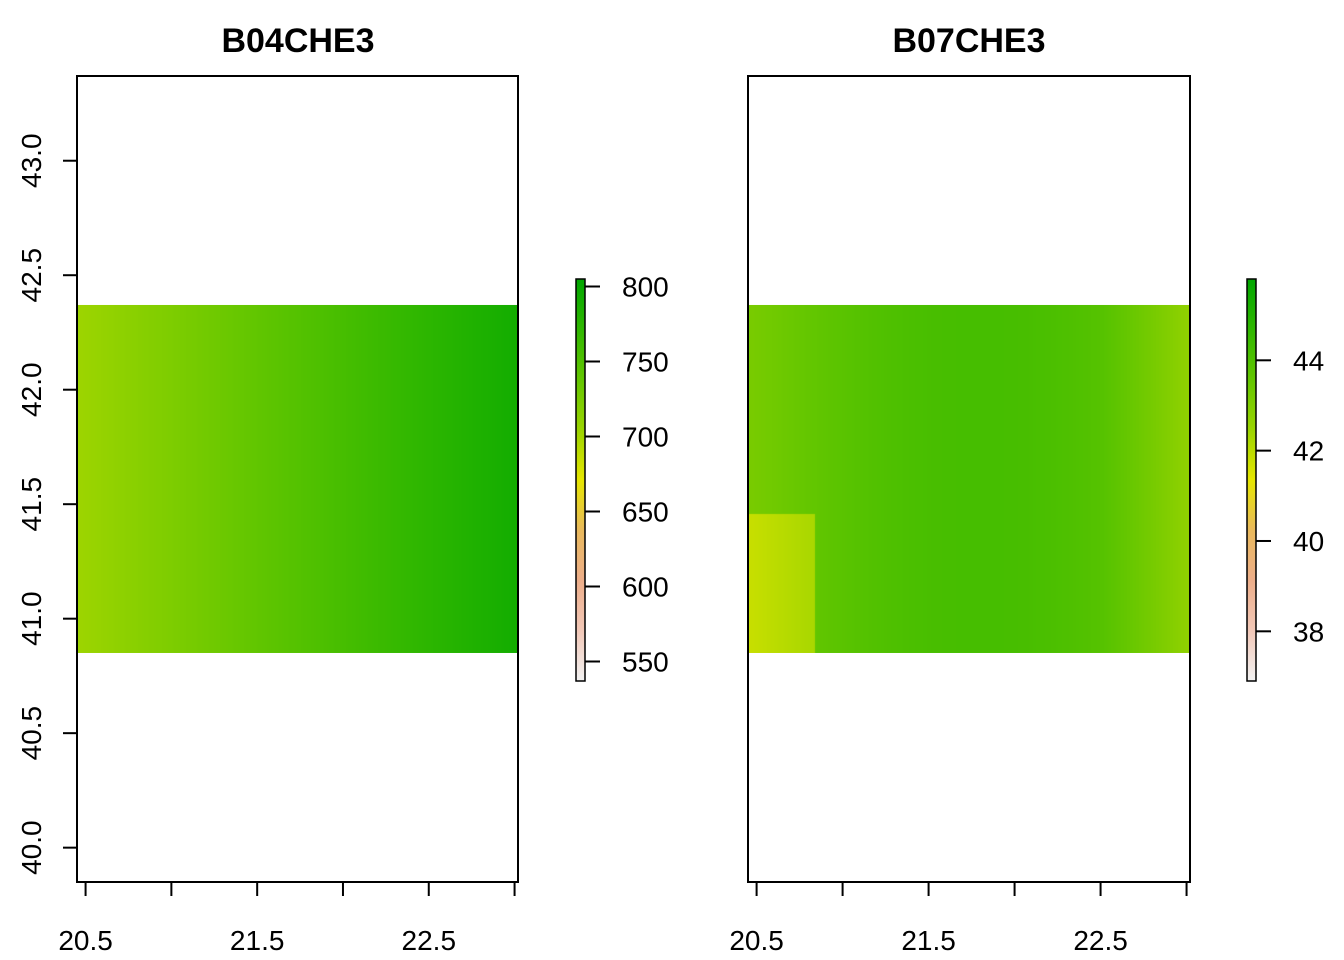 The width and height of the screenshot is (1344, 960). I want to click on panel-title: B04CHE3, so click(297, 41).